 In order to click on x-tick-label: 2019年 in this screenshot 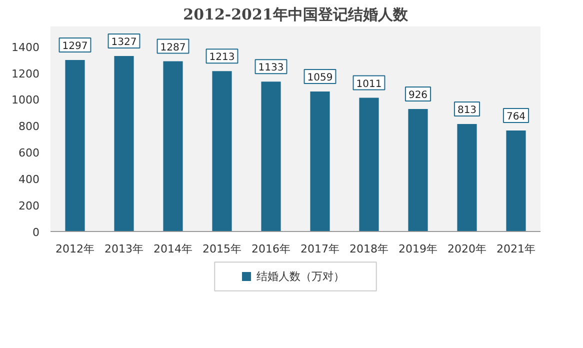, I will do `click(418, 249)`.